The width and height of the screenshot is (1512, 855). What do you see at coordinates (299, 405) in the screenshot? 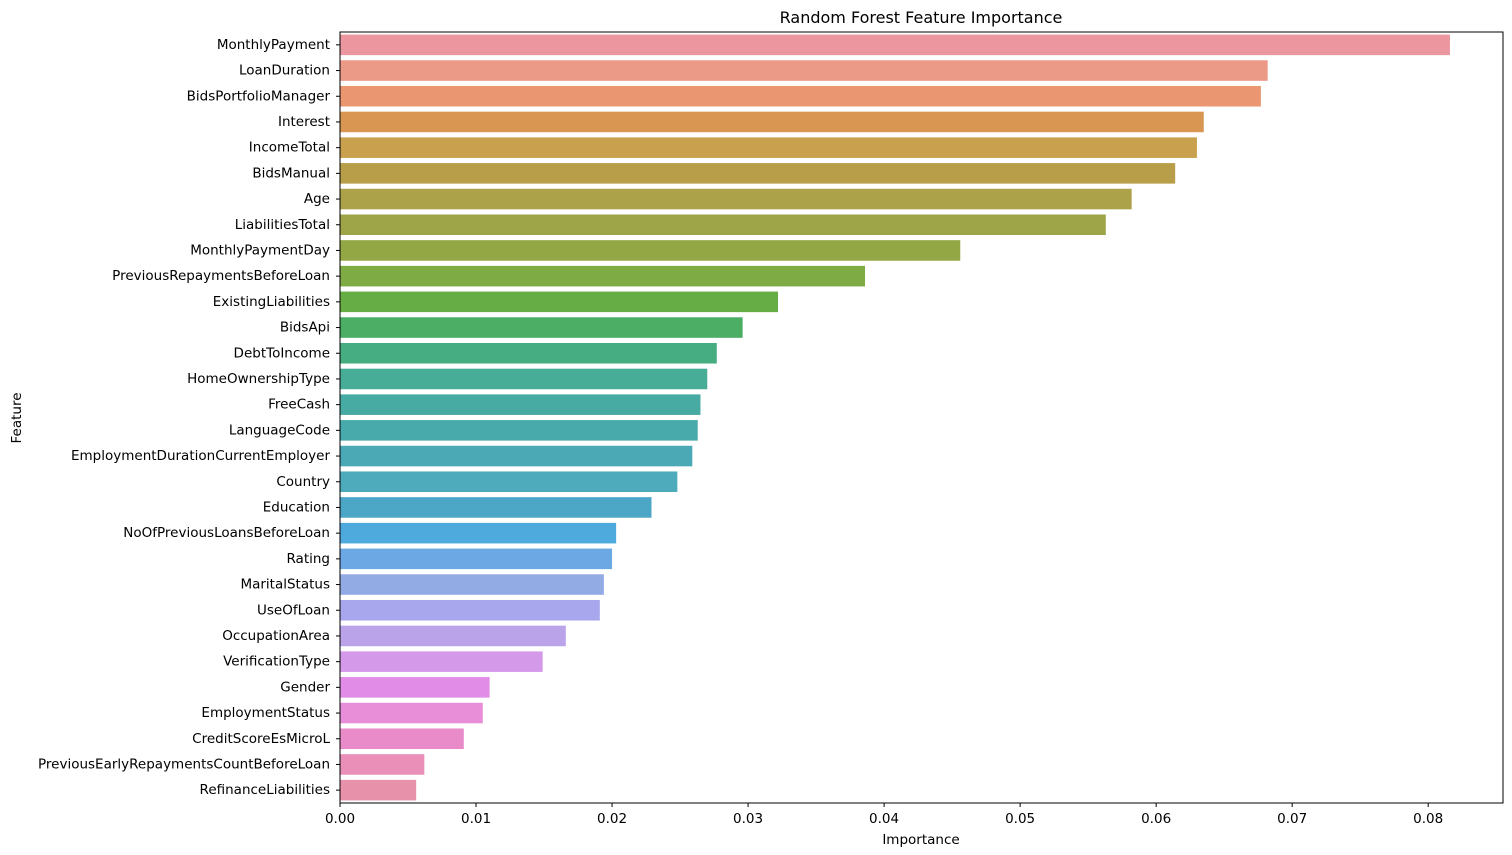
I see `y-tick-label: FreeCash` at bounding box center [299, 405].